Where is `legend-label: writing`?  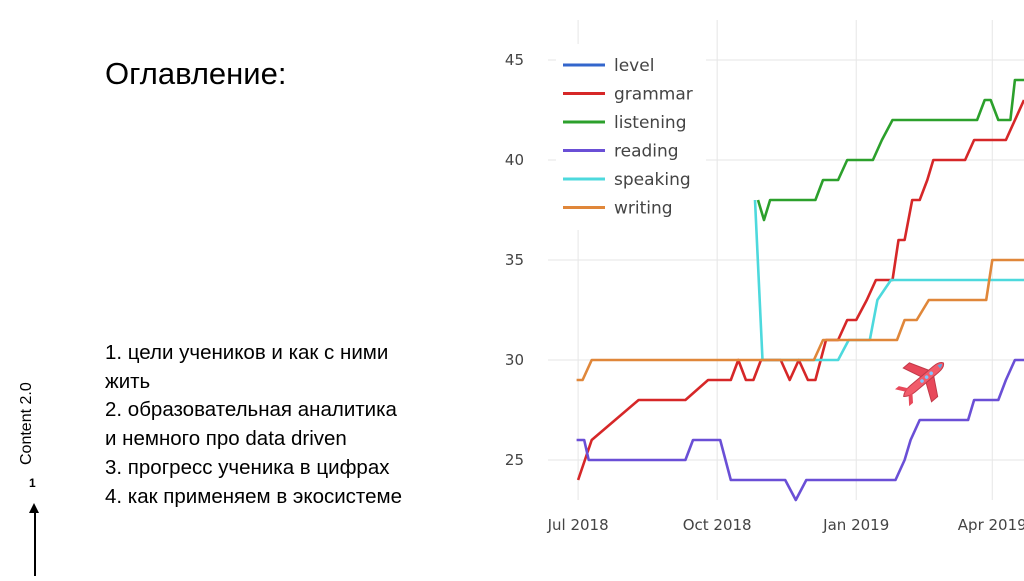
legend-label: writing is located at coordinates (643, 209).